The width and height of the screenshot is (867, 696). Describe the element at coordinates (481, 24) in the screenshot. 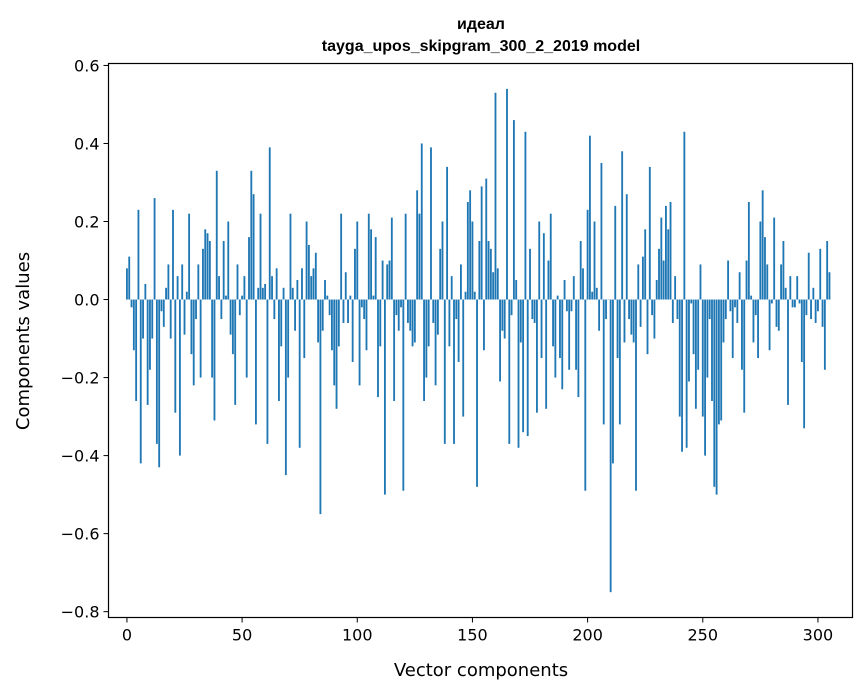

I see `chart-title-line1: идеал` at that location.